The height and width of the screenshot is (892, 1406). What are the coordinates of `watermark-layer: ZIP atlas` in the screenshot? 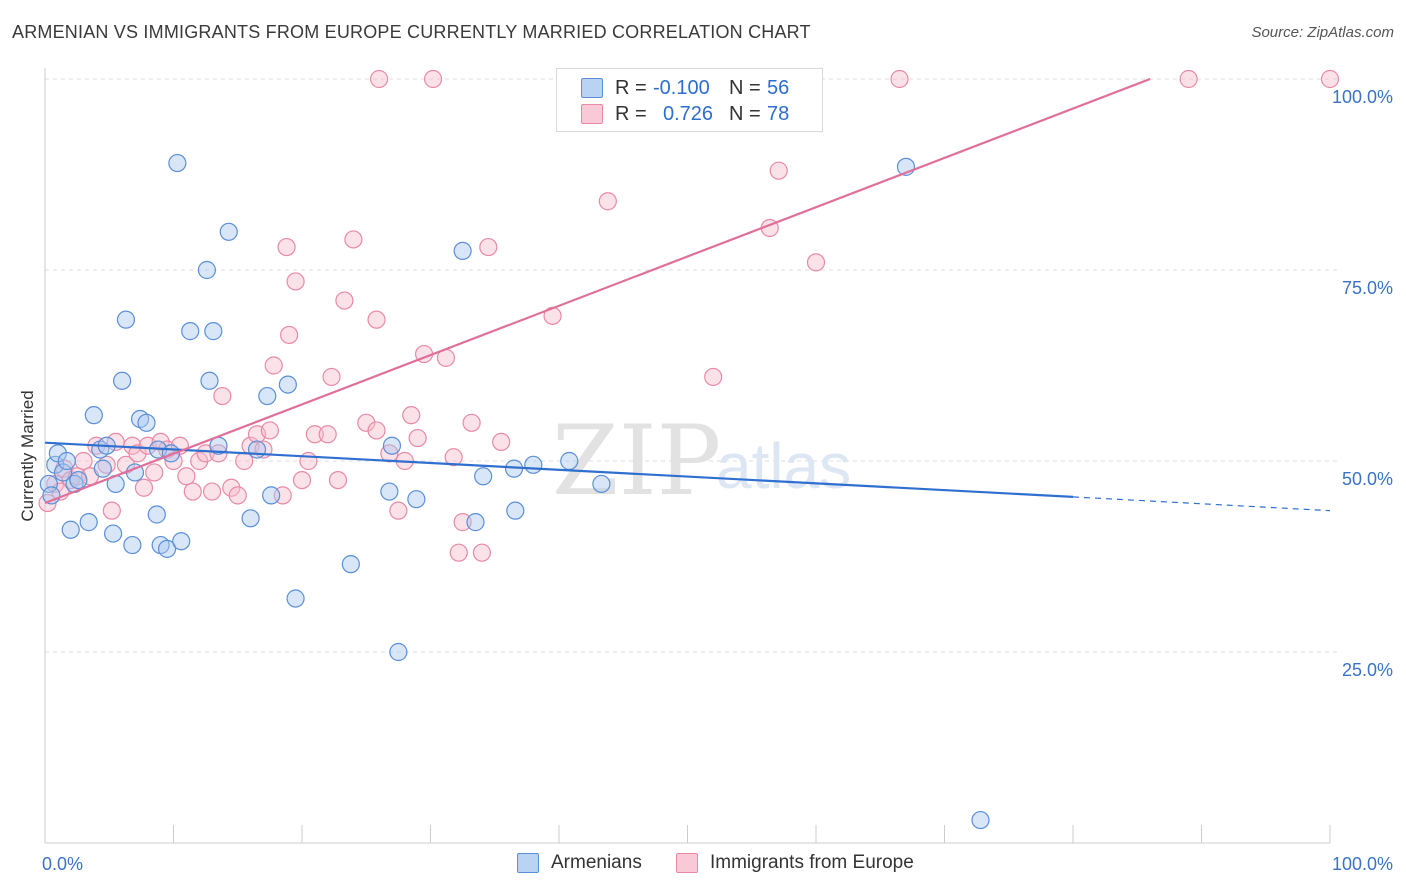 It's located at (701, 461).